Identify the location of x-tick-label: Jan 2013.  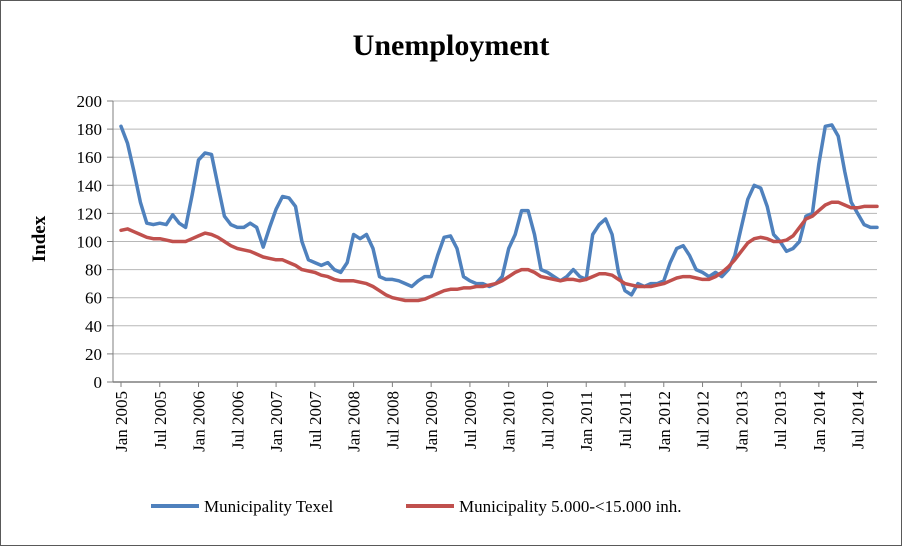
(741, 421).